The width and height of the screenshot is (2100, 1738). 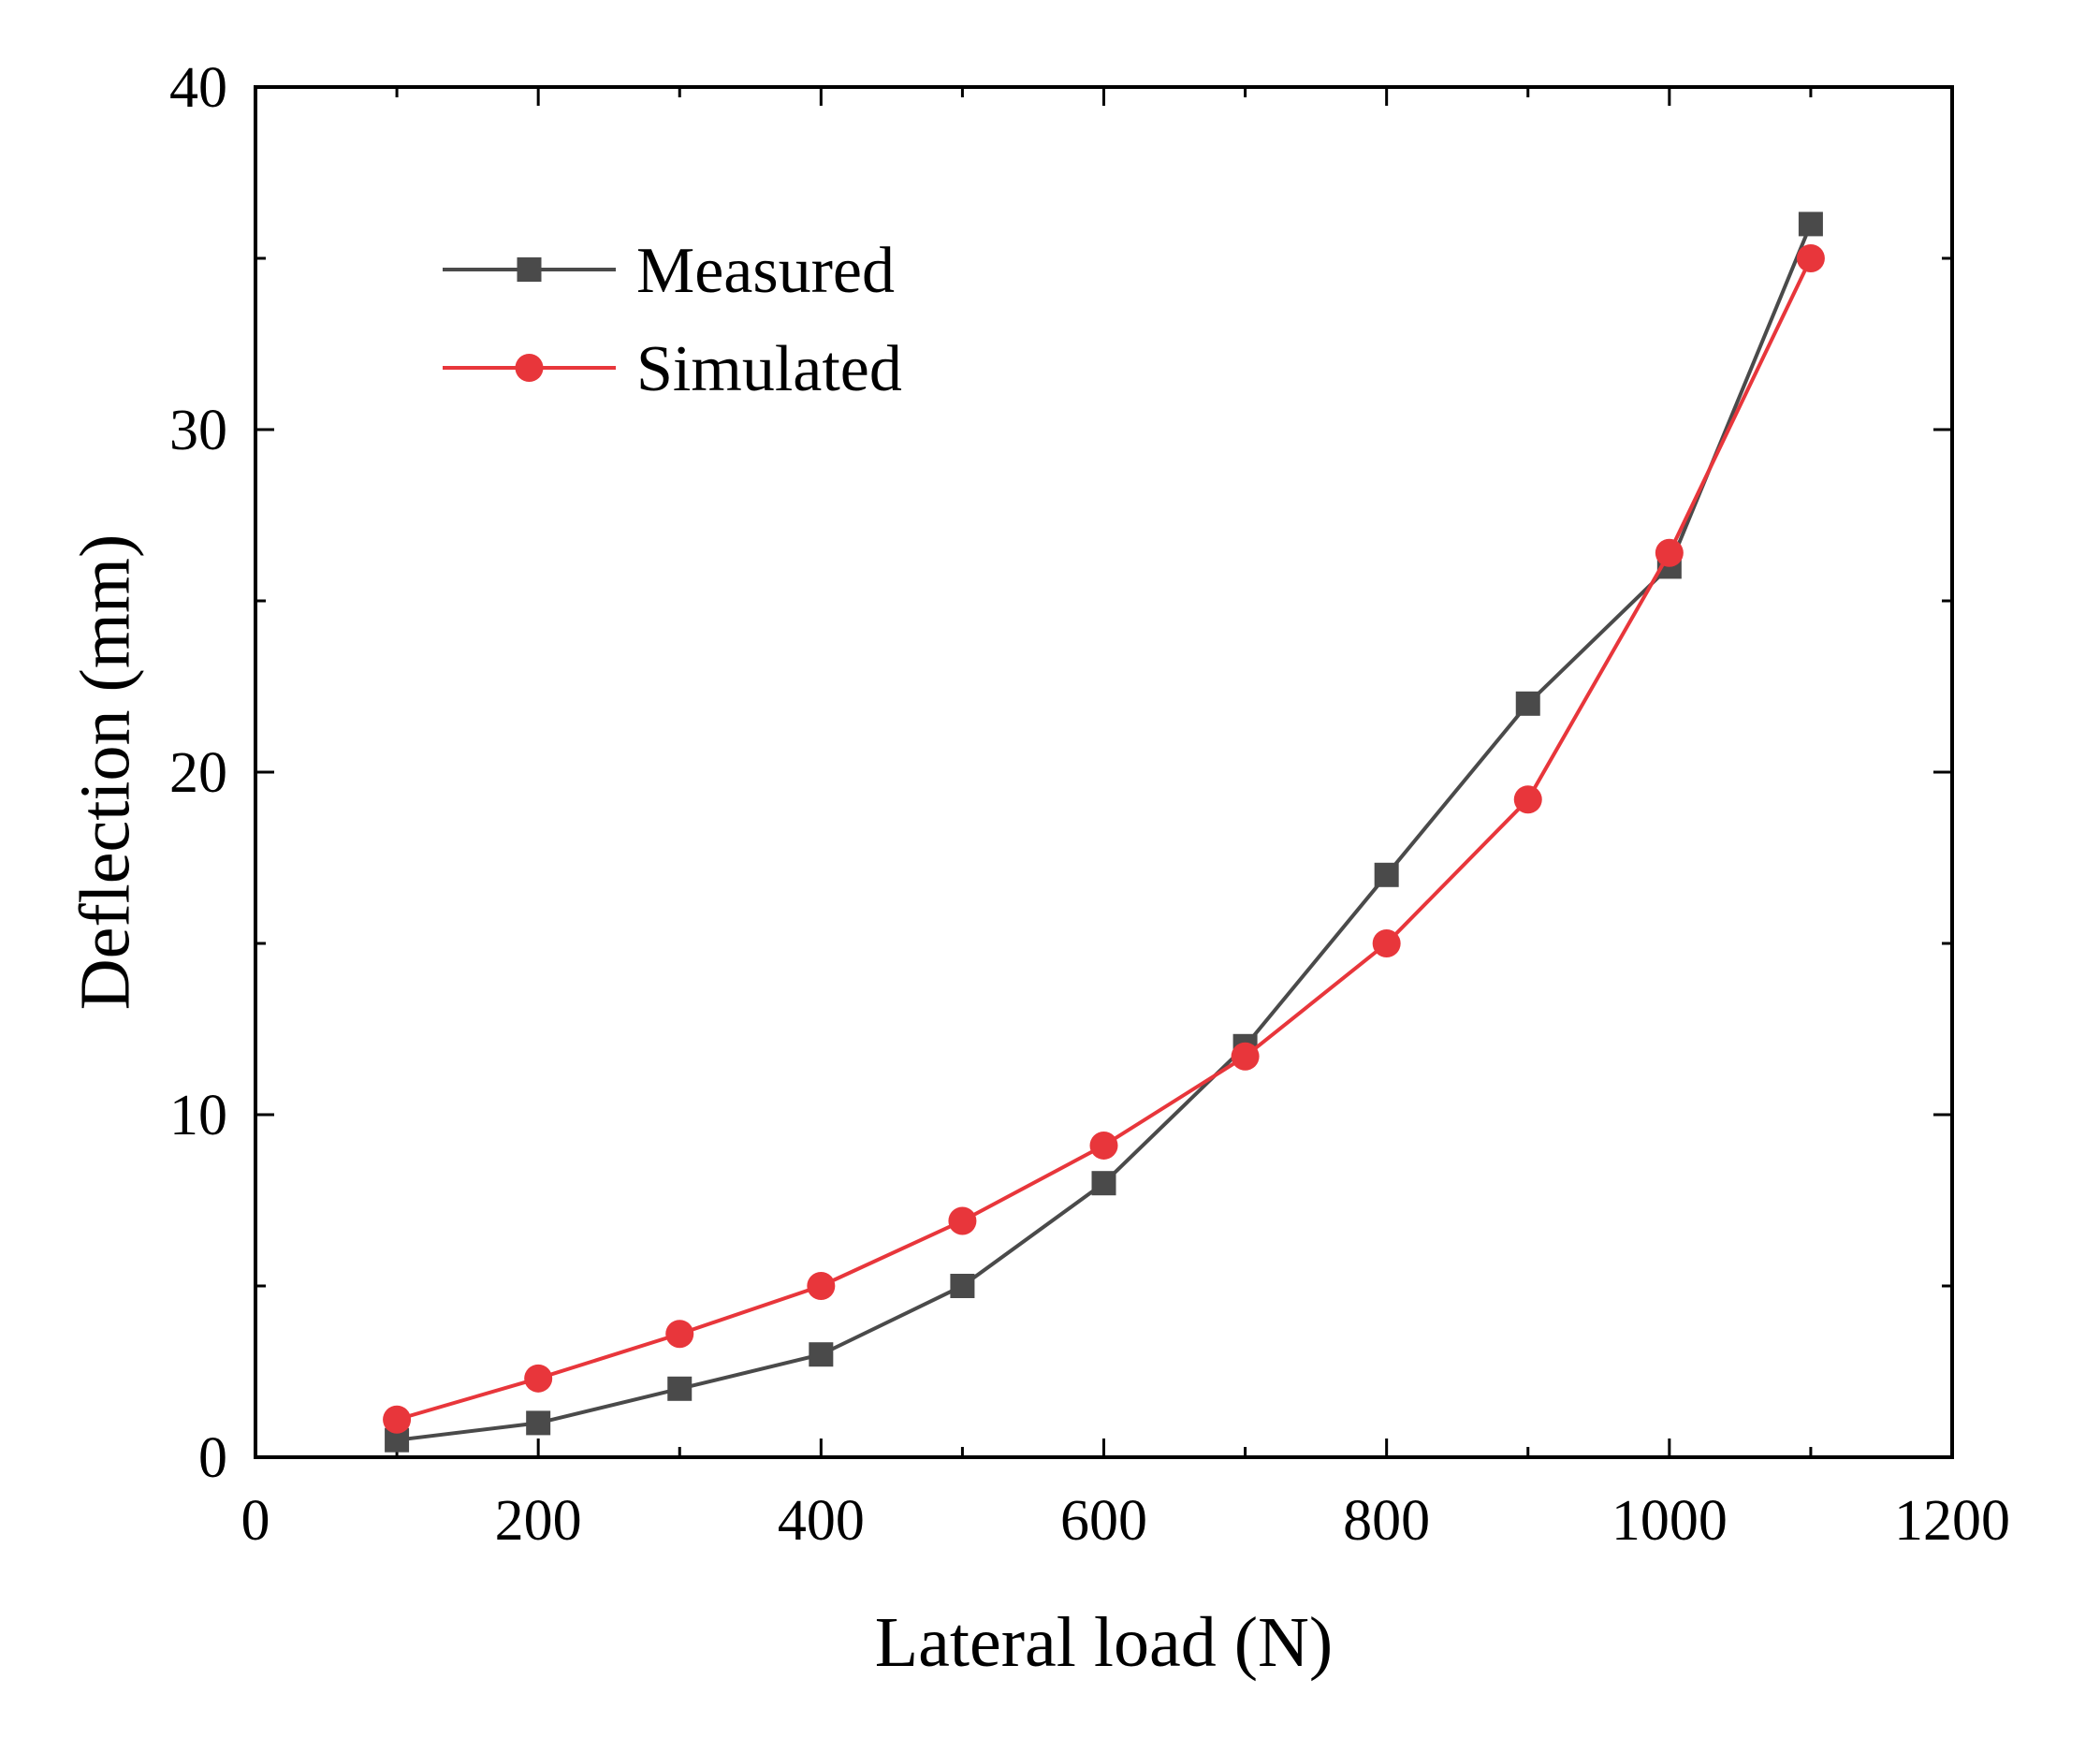 I want to click on y-tick-label: 30, so click(x=198, y=430).